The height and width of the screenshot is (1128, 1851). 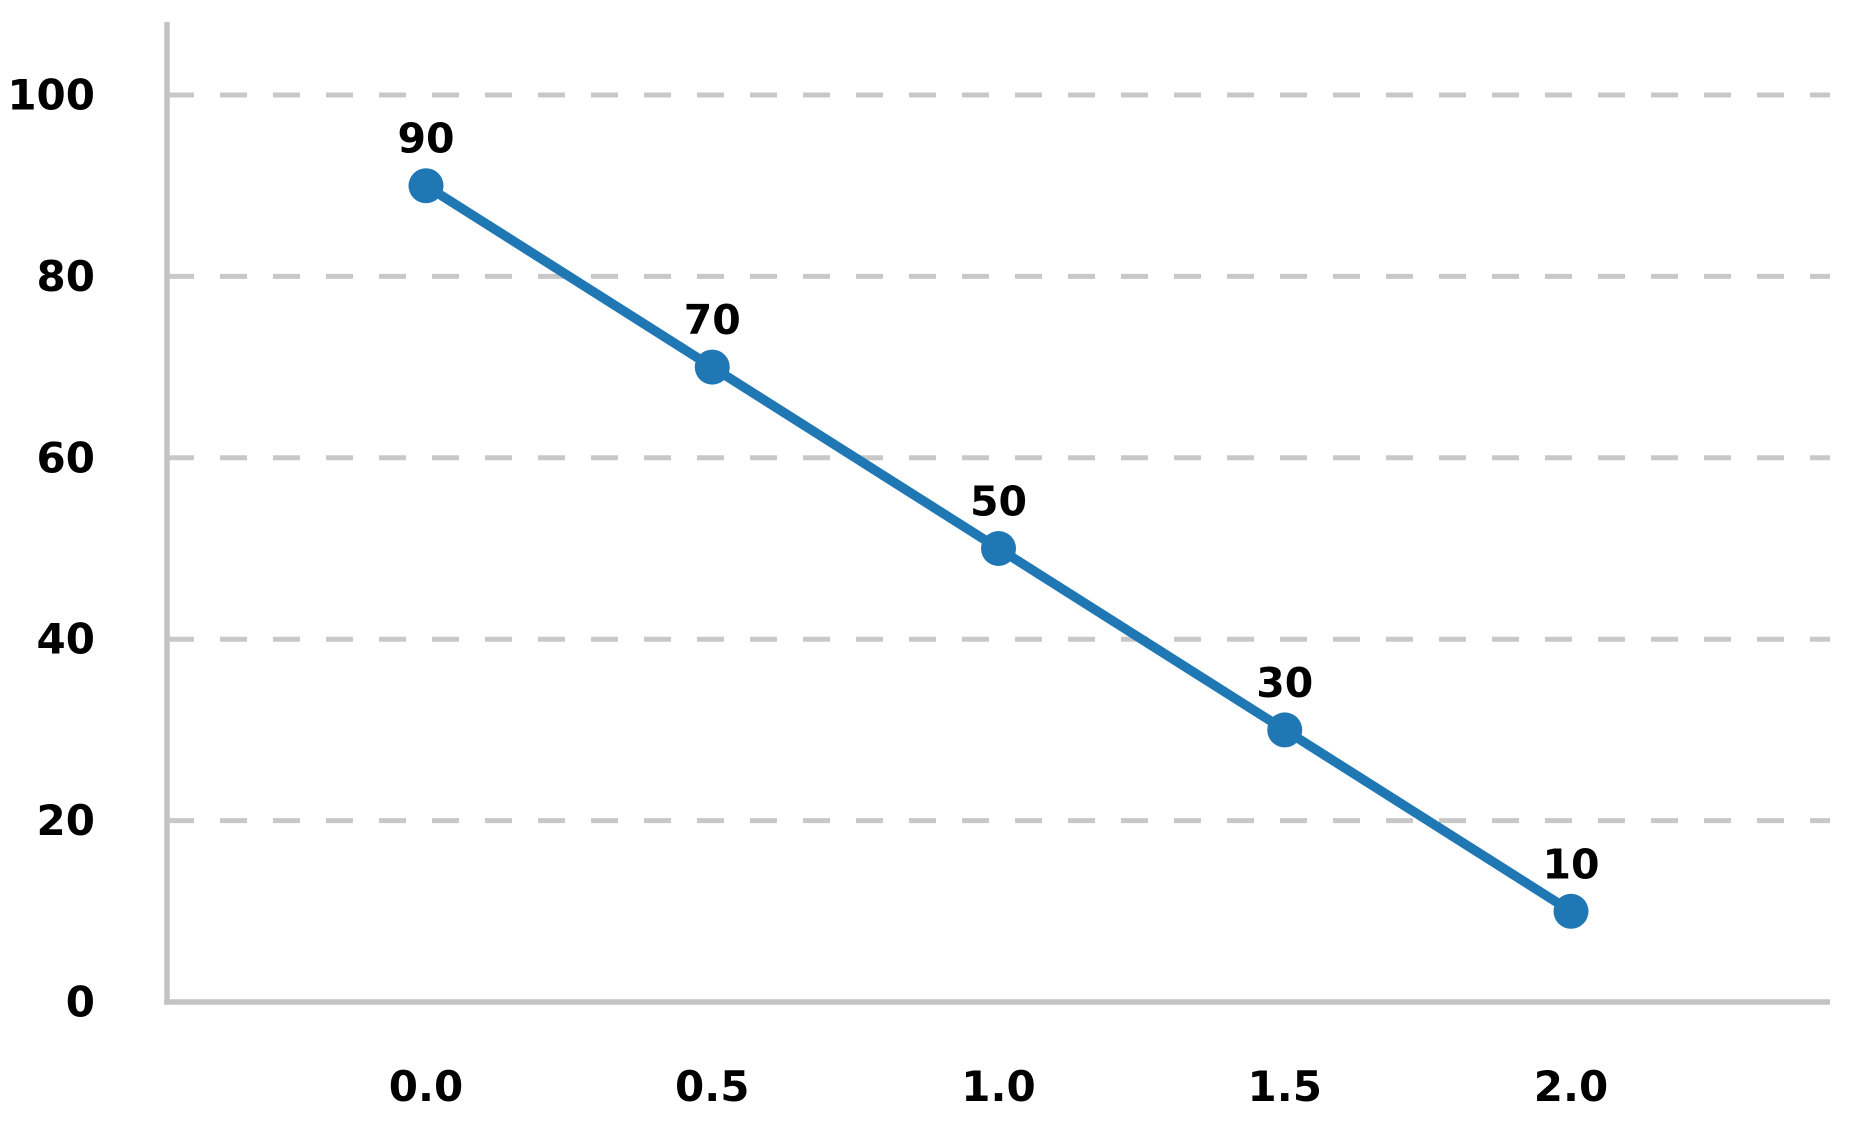 I want to click on data-point-label: 30, so click(x=1284, y=683).